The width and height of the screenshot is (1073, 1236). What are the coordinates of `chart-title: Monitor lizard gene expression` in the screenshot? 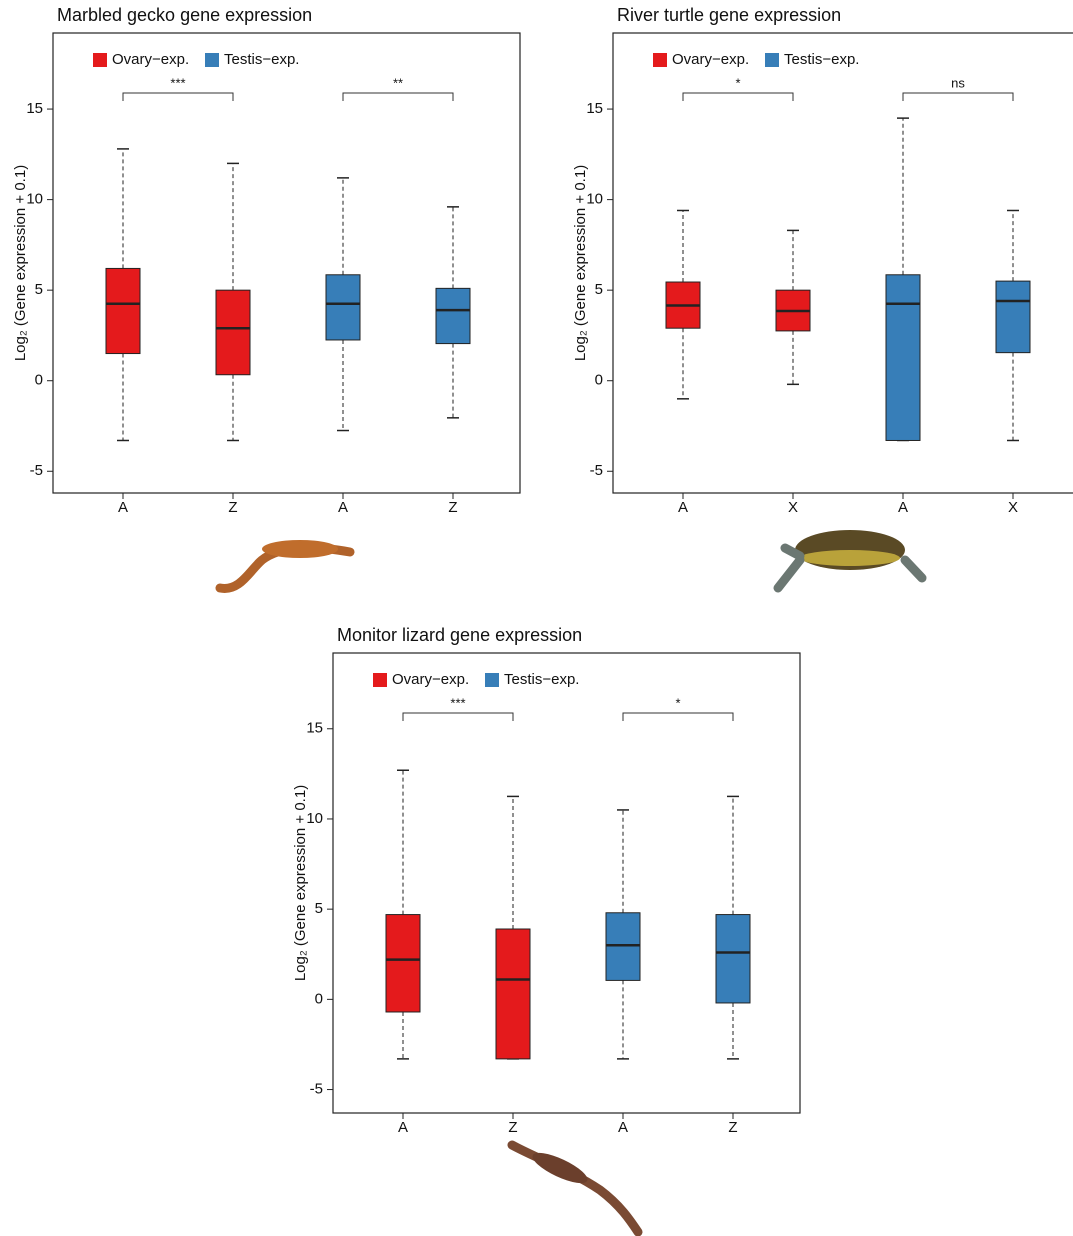 It's located at (459, 635).